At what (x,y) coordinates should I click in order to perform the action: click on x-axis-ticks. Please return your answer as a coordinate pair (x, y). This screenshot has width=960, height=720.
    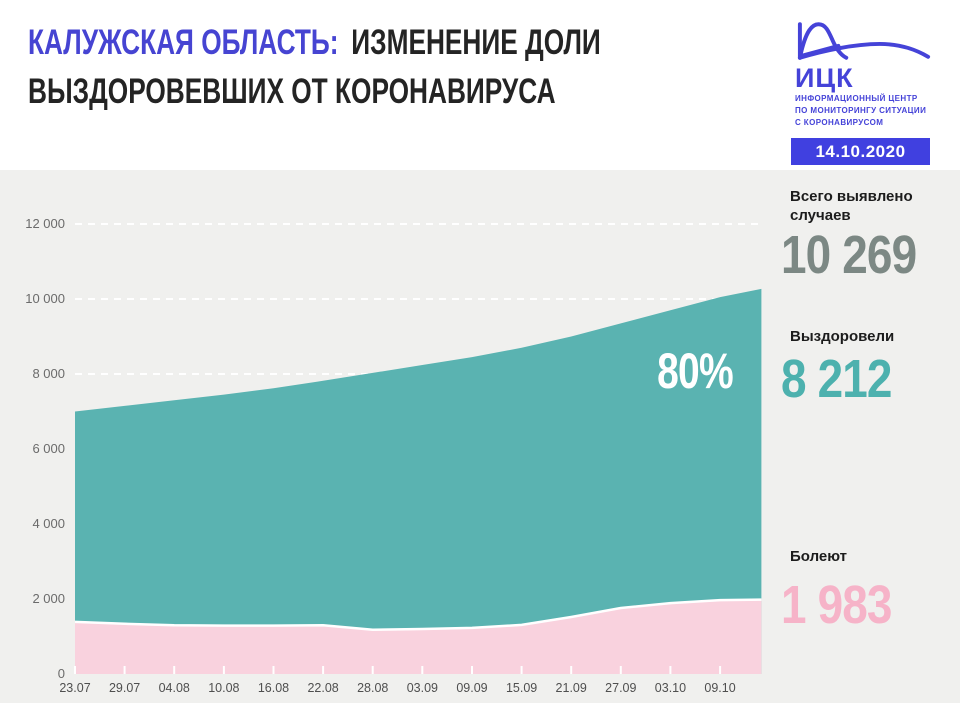
    Looking at the image, I should click on (398, 670).